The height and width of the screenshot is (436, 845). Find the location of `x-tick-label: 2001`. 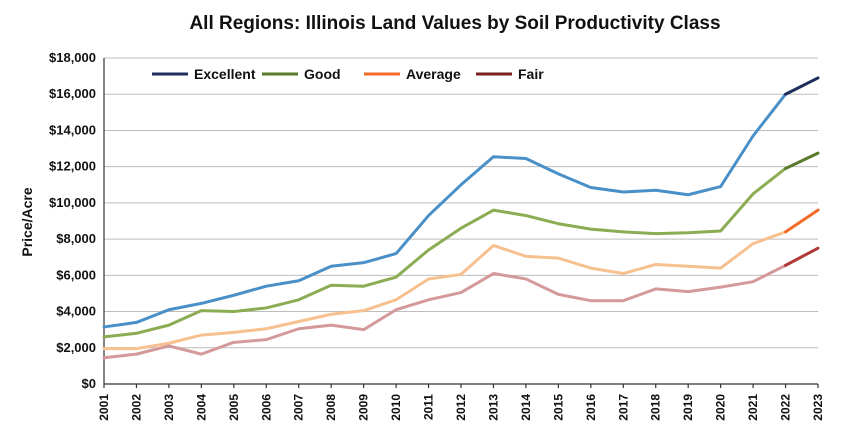

x-tick-label: 2001 is located at coordinates (104, 407).